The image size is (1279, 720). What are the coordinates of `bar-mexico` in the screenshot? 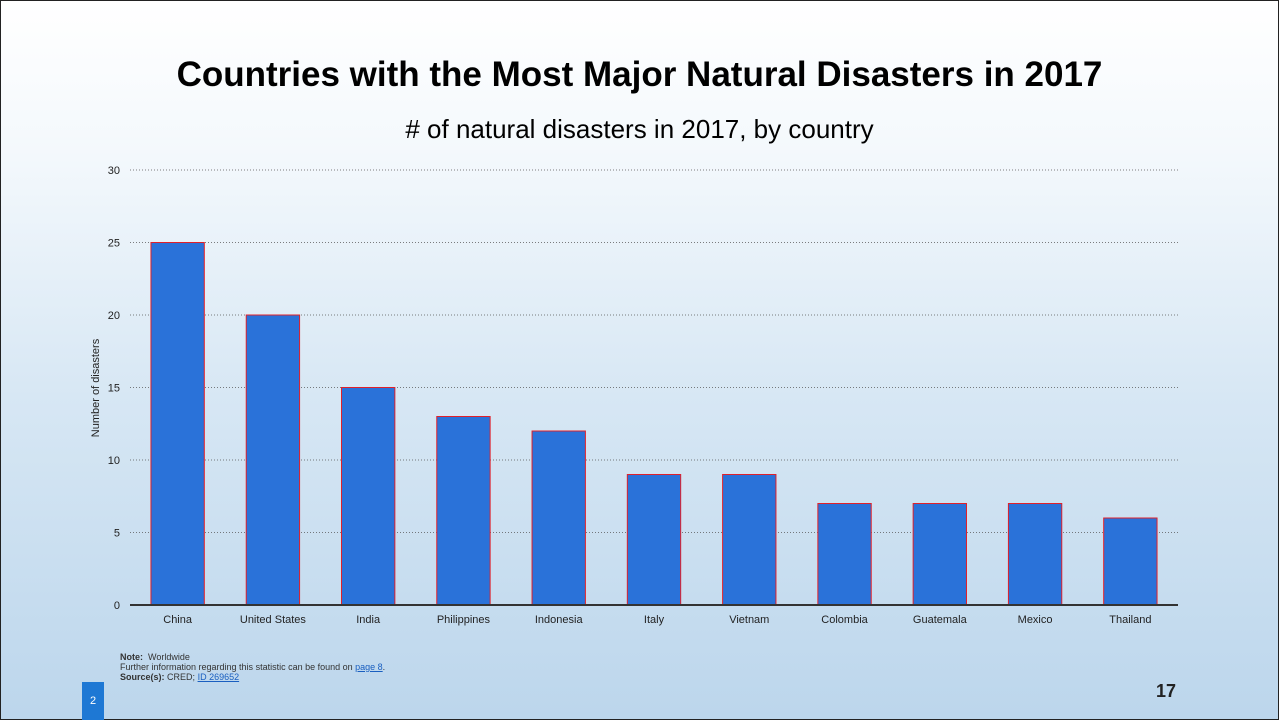 It's located at (1035, 554).